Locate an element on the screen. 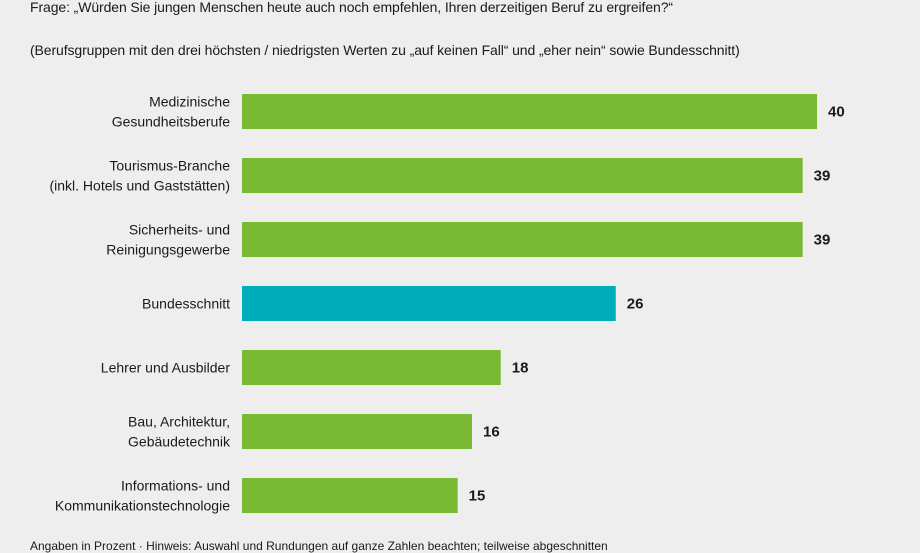 Image resolution: width=920 pixels, height=553 pixels. value-label: 40 is located at coordinates (836, 112).